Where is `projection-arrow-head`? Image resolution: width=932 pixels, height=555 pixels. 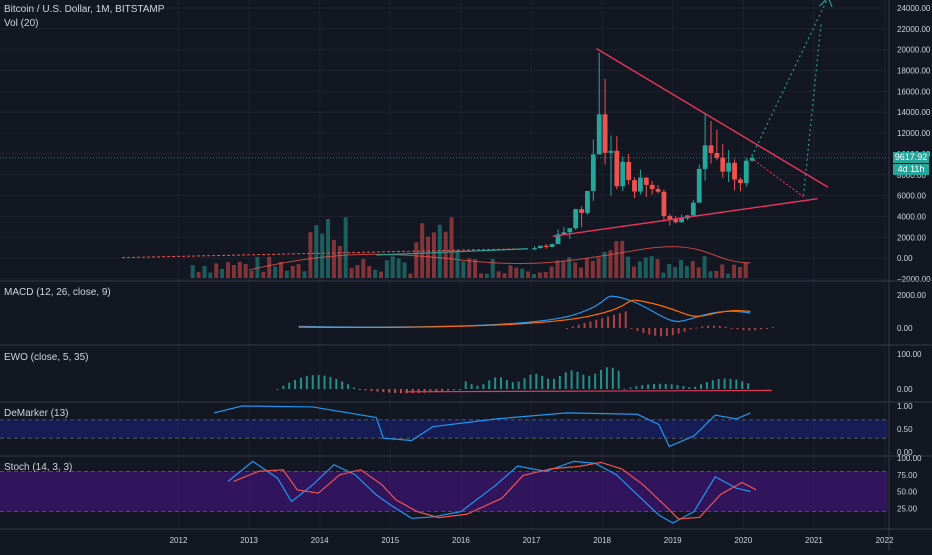
projection-arrow-head is located at coordinates (826, 4).